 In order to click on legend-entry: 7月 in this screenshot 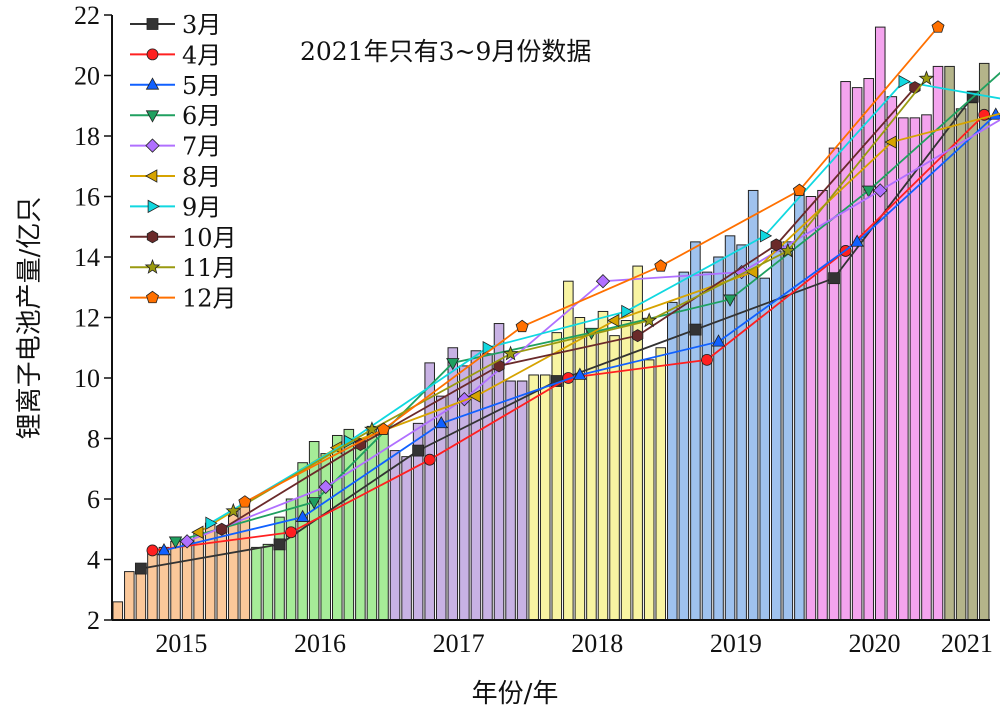, I will do `click(201, 147)`.